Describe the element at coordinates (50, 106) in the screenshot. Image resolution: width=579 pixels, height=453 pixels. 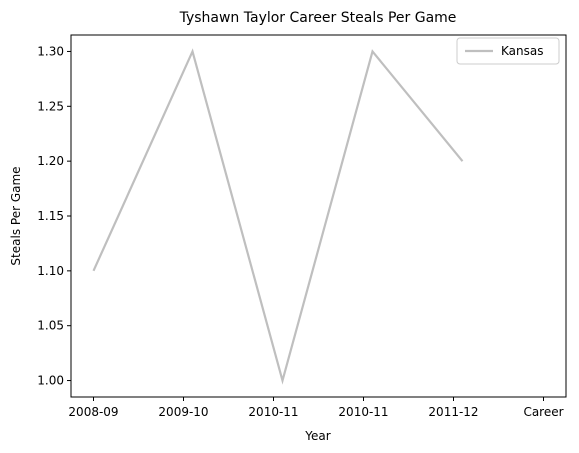
I see `y-tick-label: 1.25` at that location.